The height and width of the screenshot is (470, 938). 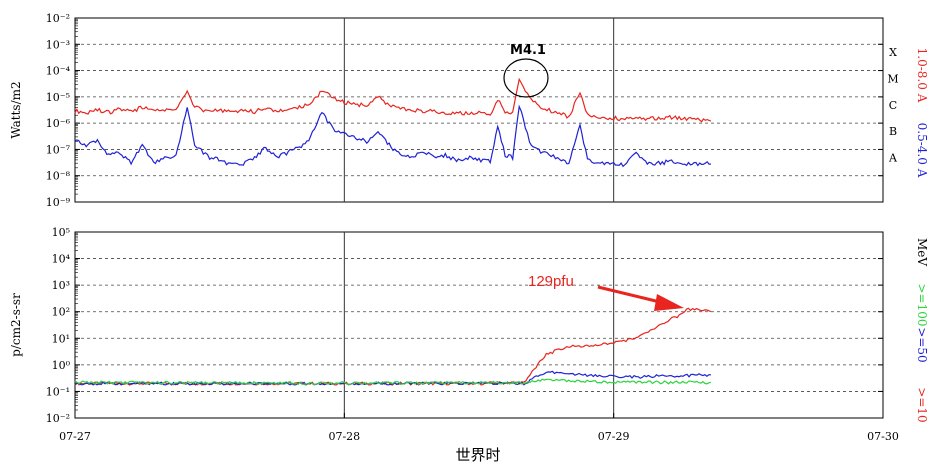 What do you see at coordinates (477, 455) in the screenshot?
I see `x-axis-label: 世界时` at bounding box center [477, 455].